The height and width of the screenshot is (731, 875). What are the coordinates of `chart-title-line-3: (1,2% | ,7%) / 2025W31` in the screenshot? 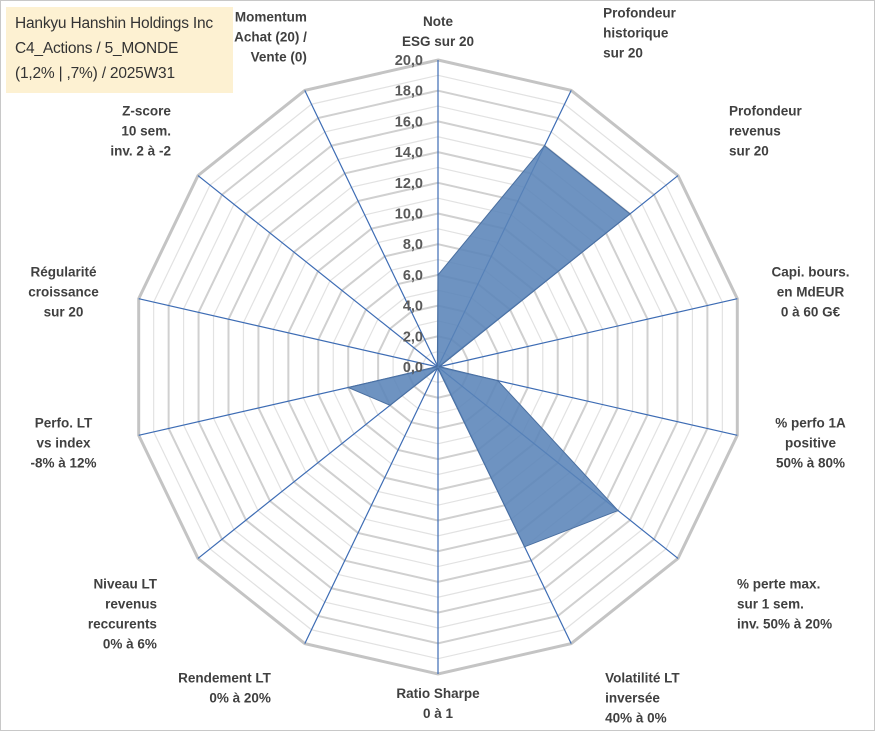 It's located at (95, 73).